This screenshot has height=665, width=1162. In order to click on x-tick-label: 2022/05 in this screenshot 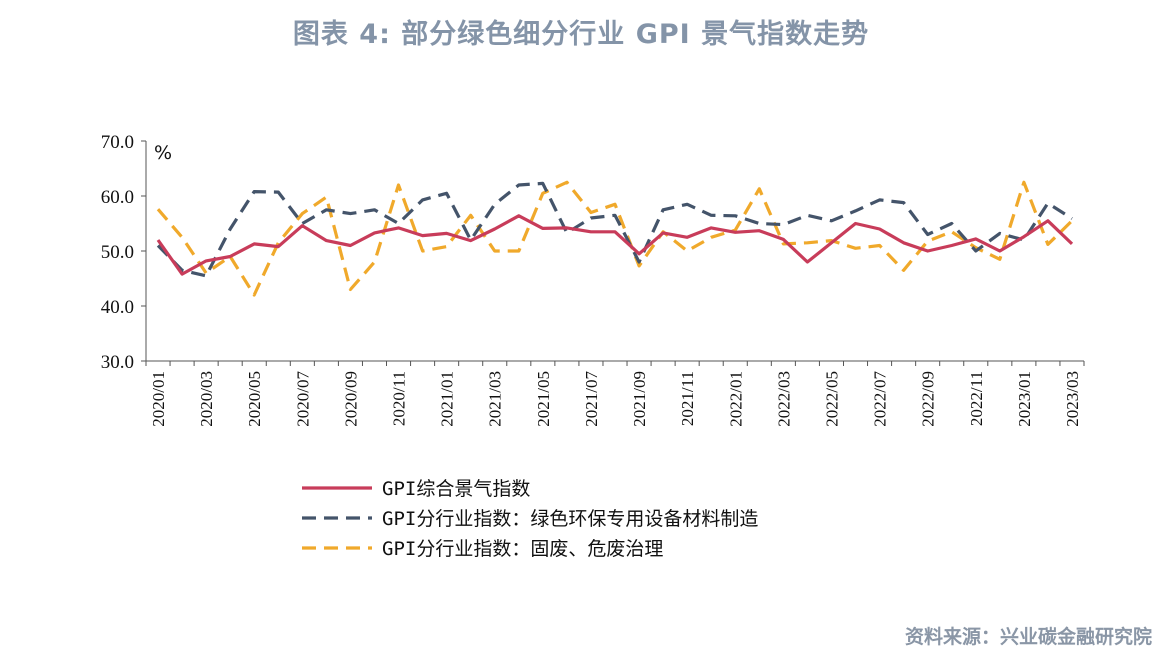, I will do `click(831, 399)`.